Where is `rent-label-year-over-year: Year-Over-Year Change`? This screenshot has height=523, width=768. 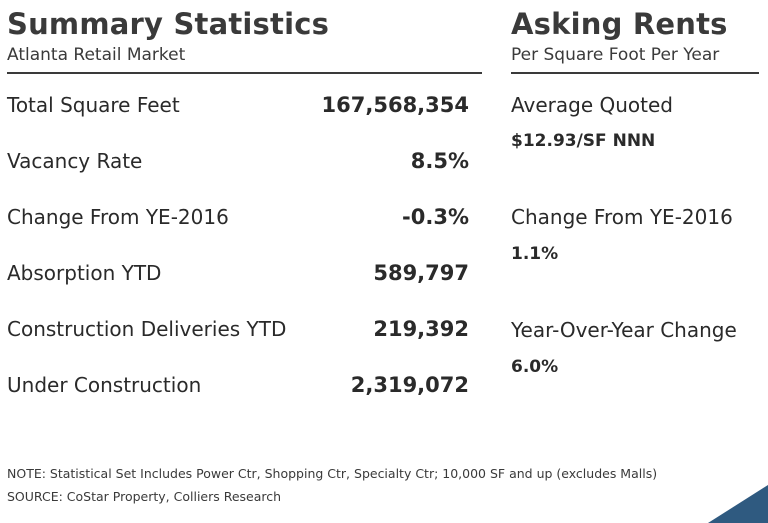 rent-label-year-over-year: Year-Over-Year Change is located at coordinates (624, 330).